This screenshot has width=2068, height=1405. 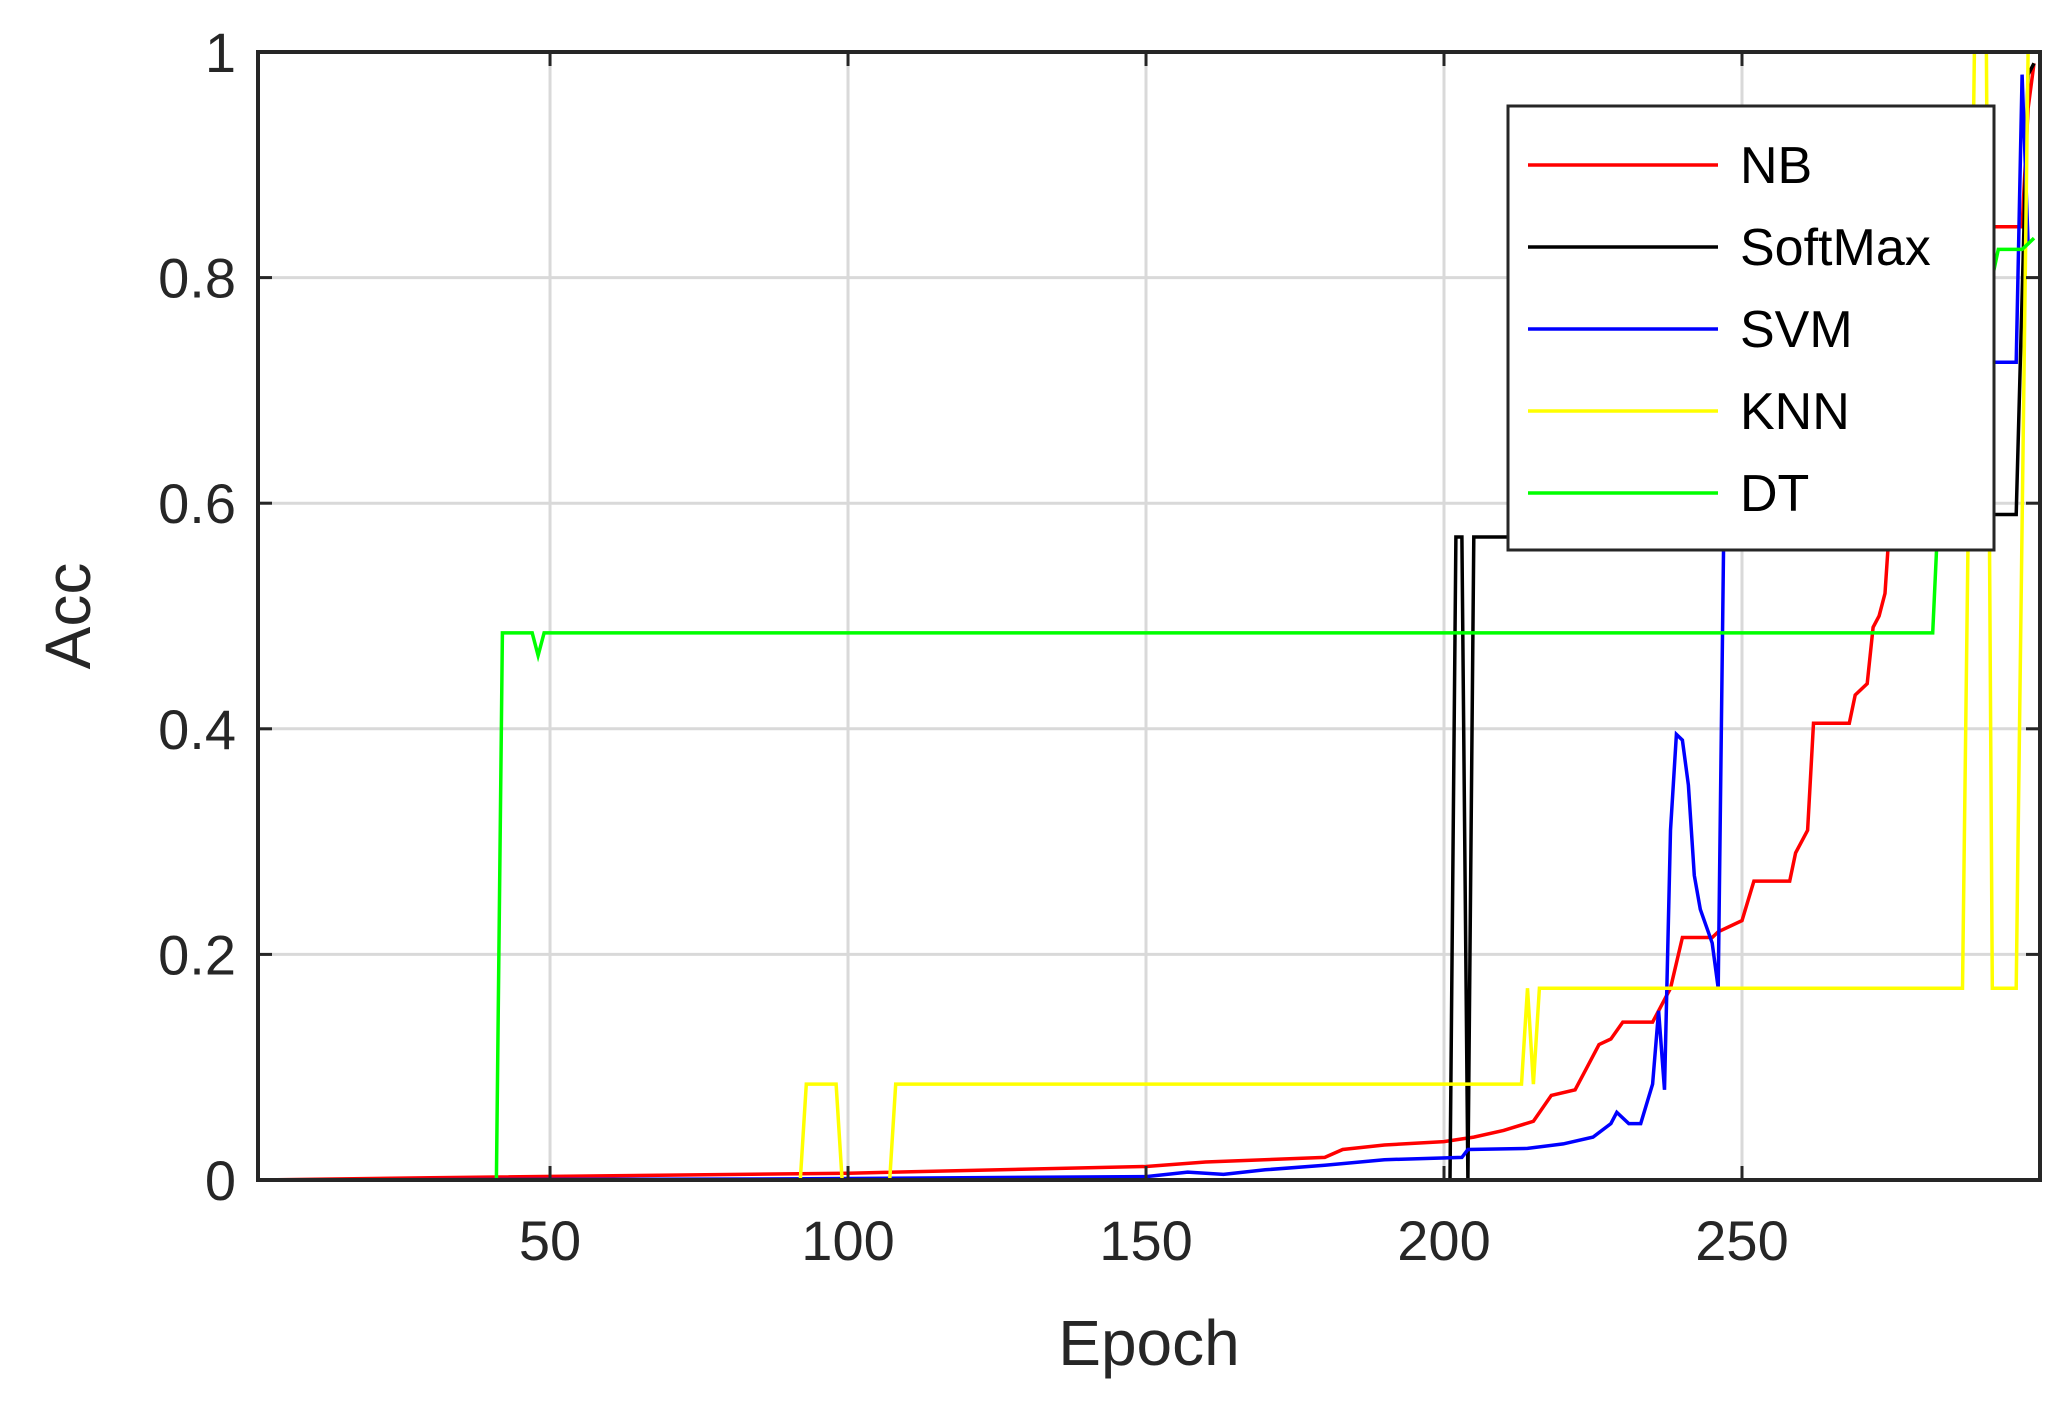 What do you see at coordinates (68, 616) in the screenshot?
I see `y-axis-label: Acc` at bounding box center [68, 616].